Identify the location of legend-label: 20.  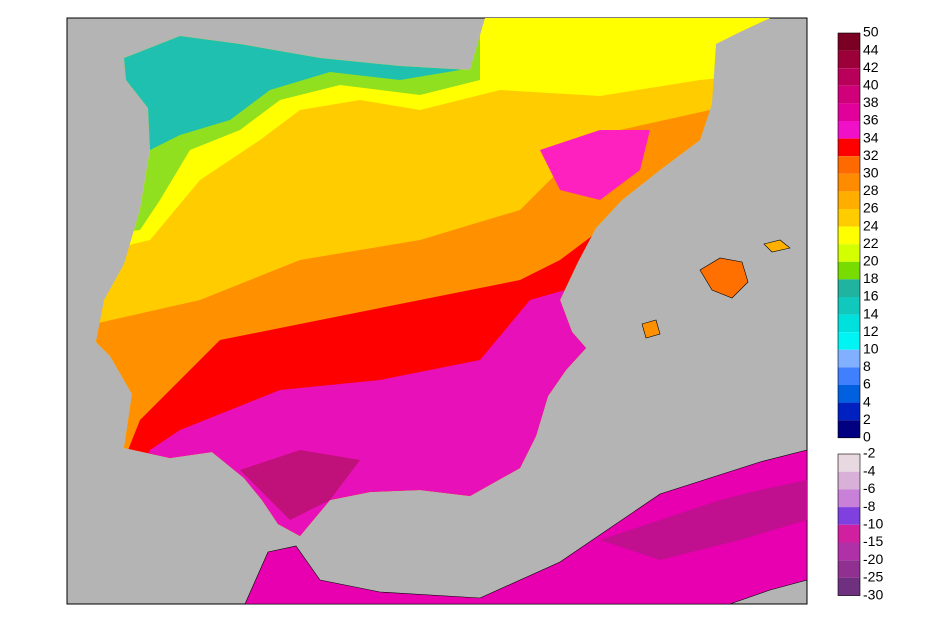
(871, 261).